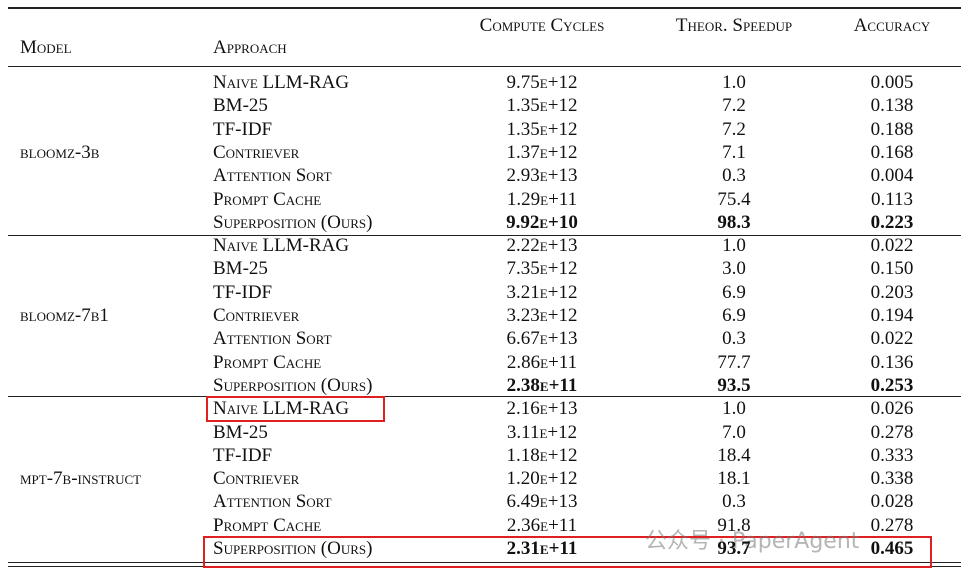  I want to click on cell-value: 1.18e+12, so click(542, 455).